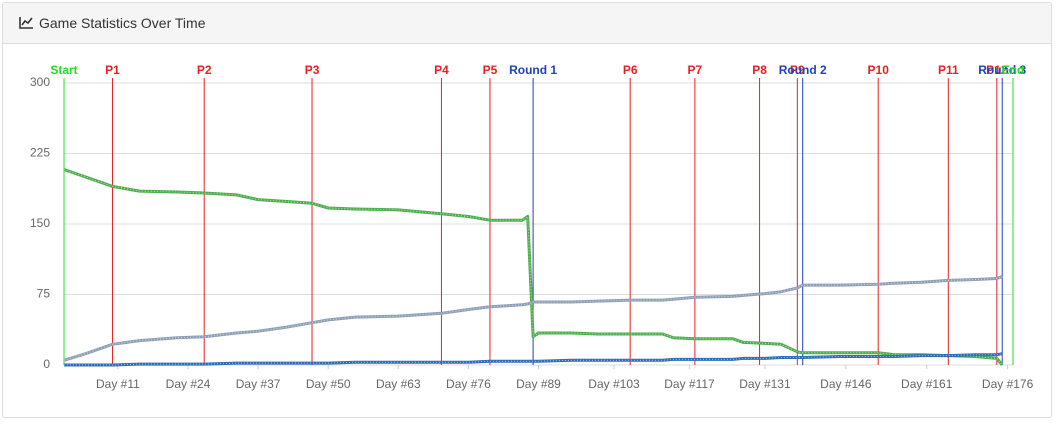 The width and height of the screenshot is (1057, 424). Describe the element at coordinates (879, 70) in the screenshot. I see `event-label: P10` at that location.